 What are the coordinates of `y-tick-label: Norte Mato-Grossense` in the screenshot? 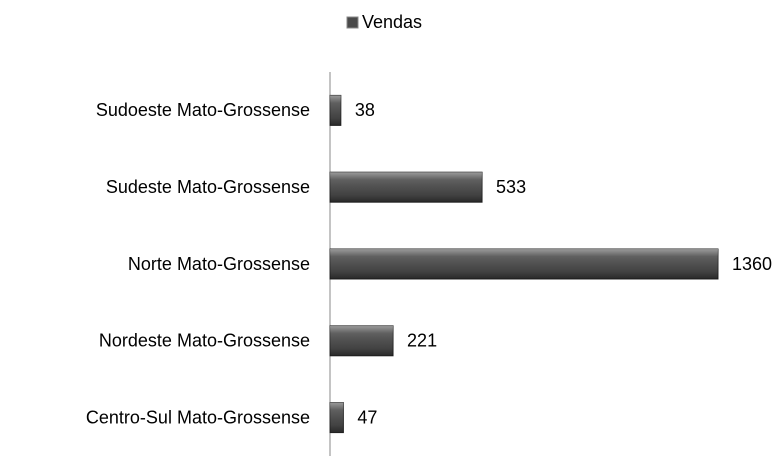 It's located at (219, 264).